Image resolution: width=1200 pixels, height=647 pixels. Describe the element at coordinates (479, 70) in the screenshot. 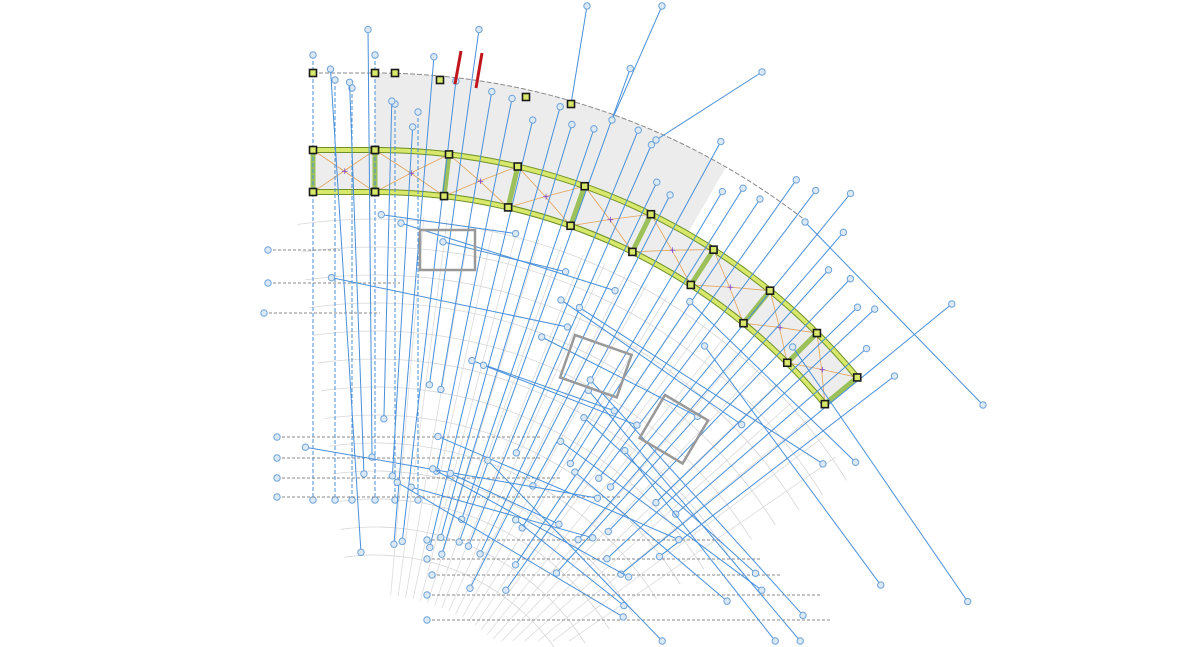

I see `highlight-mark` at that location.